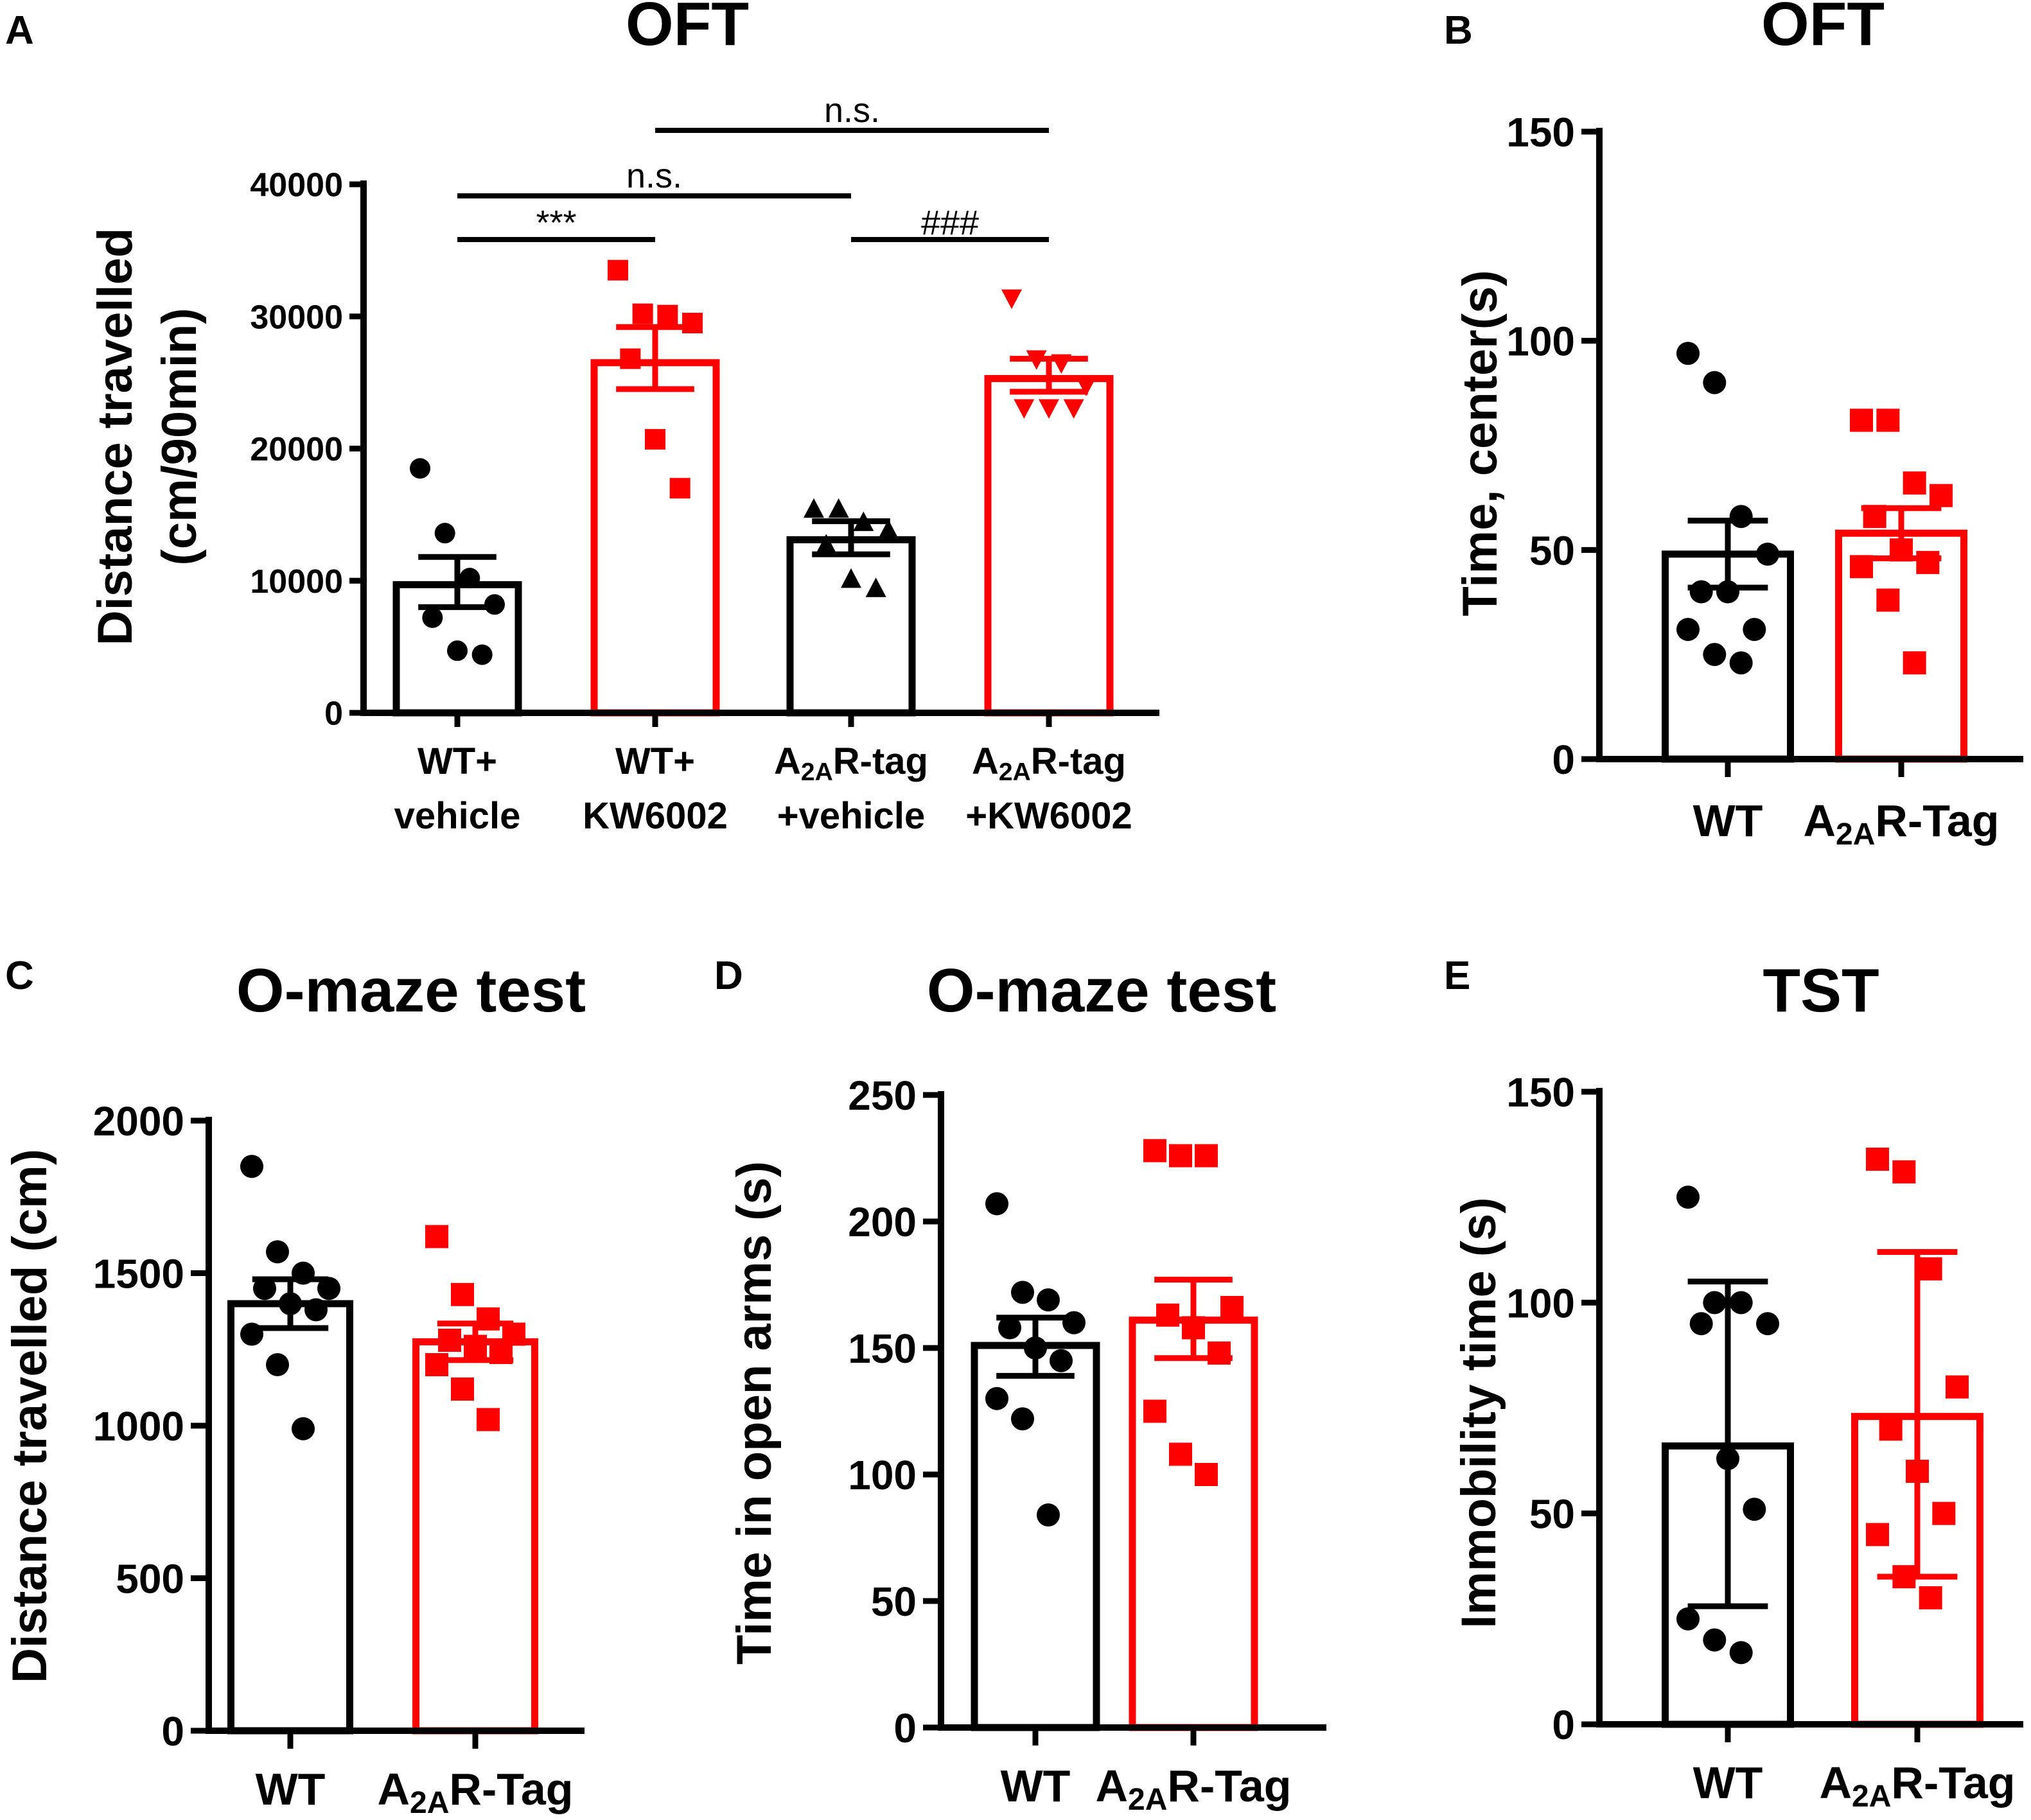  What do you see at coordinates (296, 581) in the screenshot?
I see `y-tick-label: 10000` at bounding box center [296, 581].